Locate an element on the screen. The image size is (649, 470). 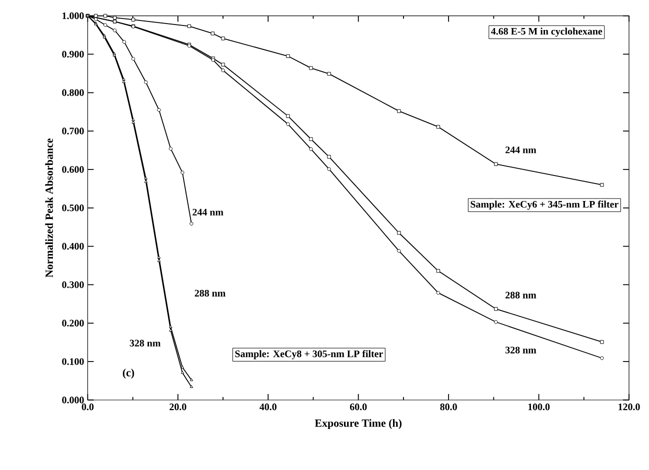
y-tick-label: 0.000 is located at coordinates (73, 400).